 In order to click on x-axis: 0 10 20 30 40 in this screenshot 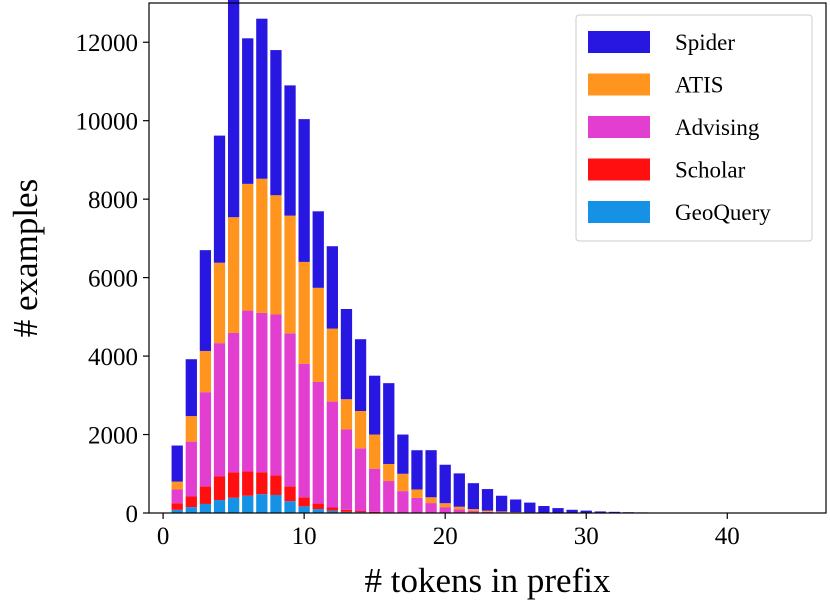, I will do `click(448, 531)`.